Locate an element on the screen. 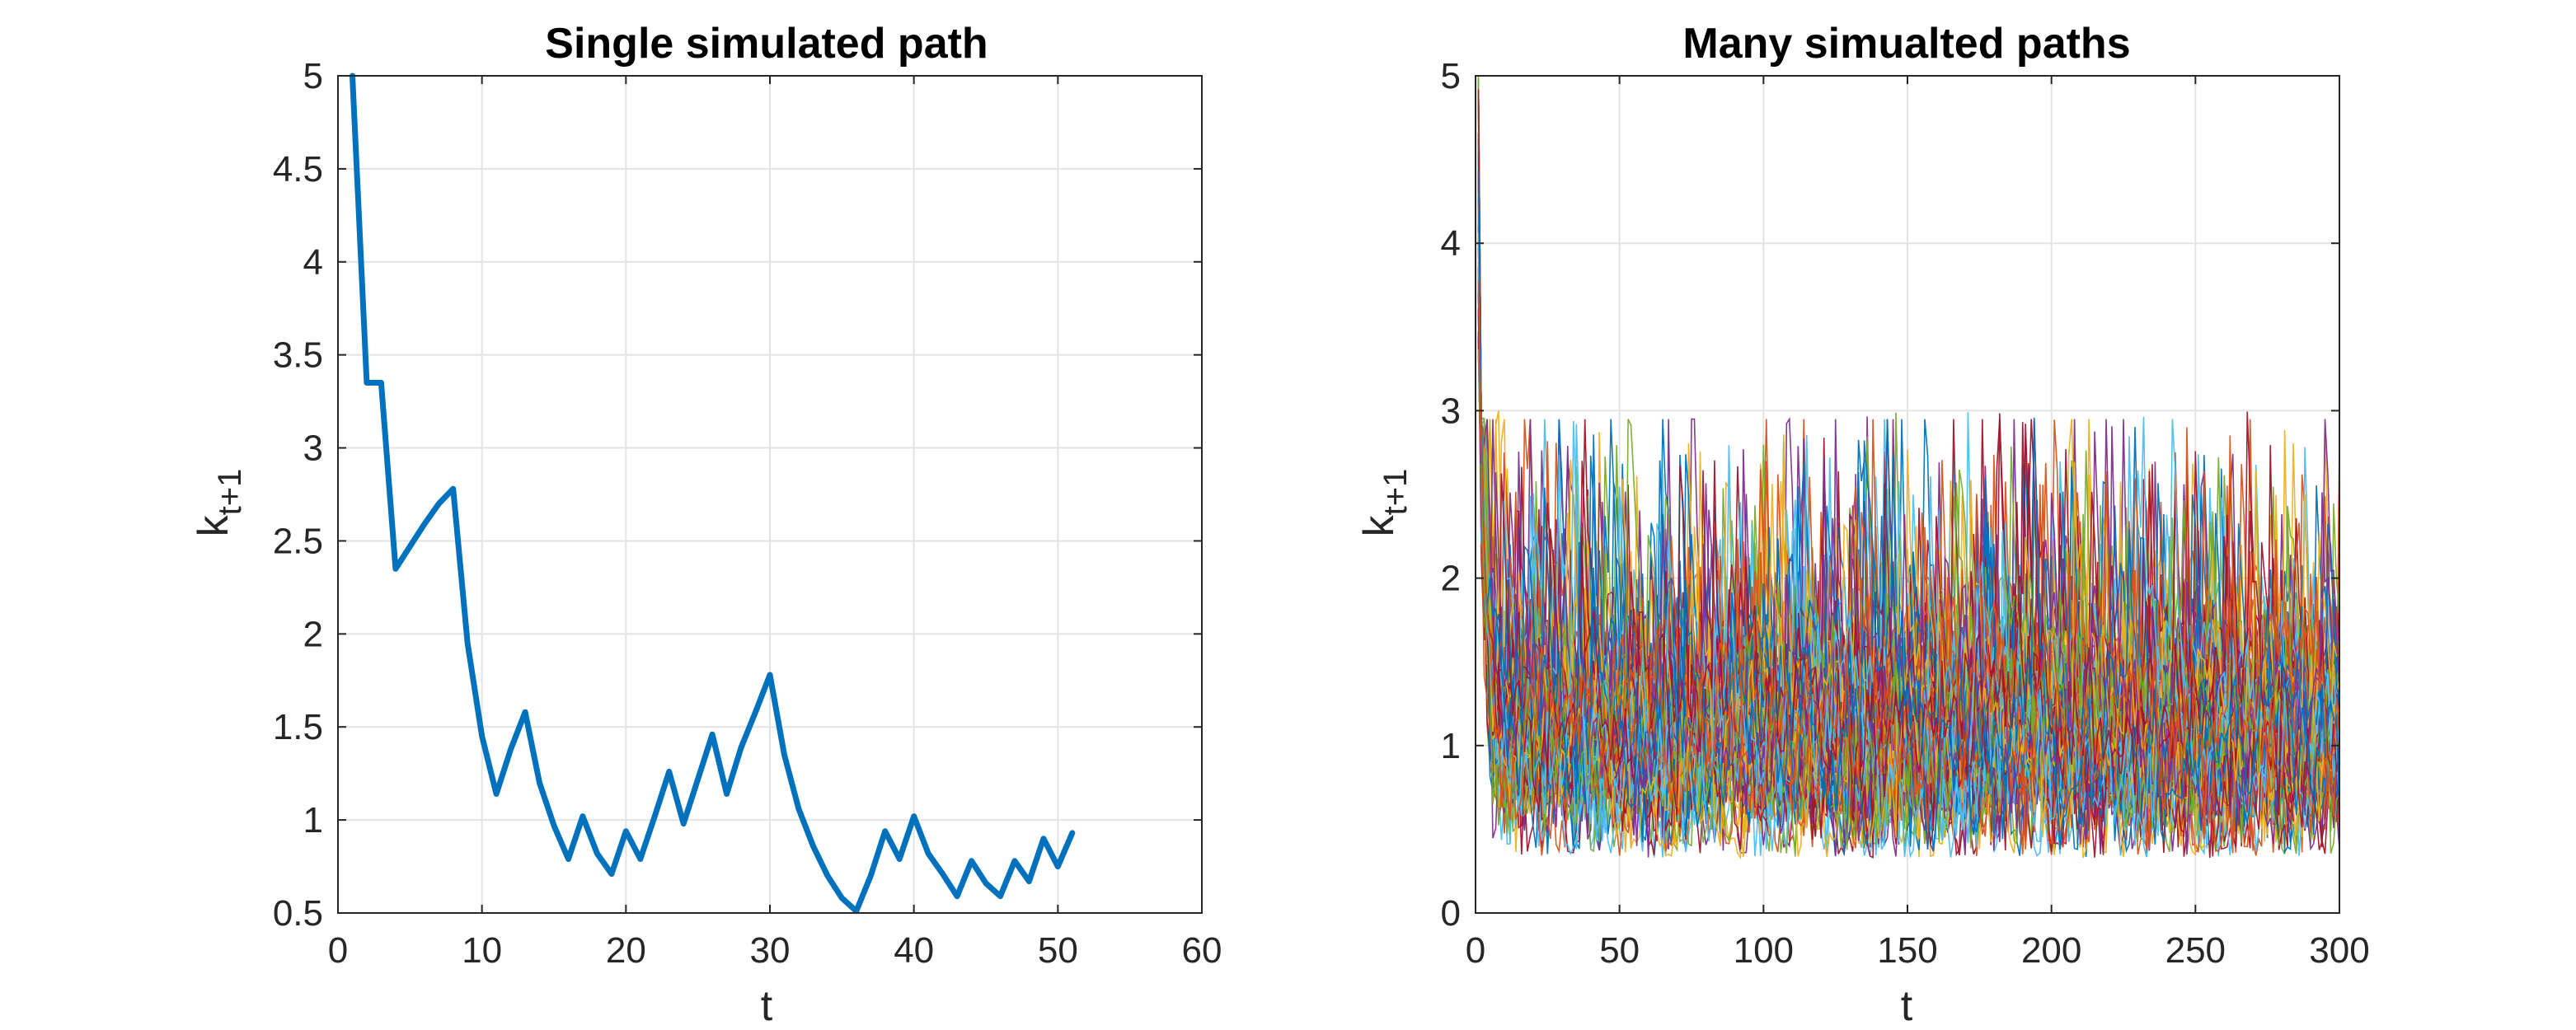  many-paths-xtick-label: 200 is located at coordinates (2051, 950).